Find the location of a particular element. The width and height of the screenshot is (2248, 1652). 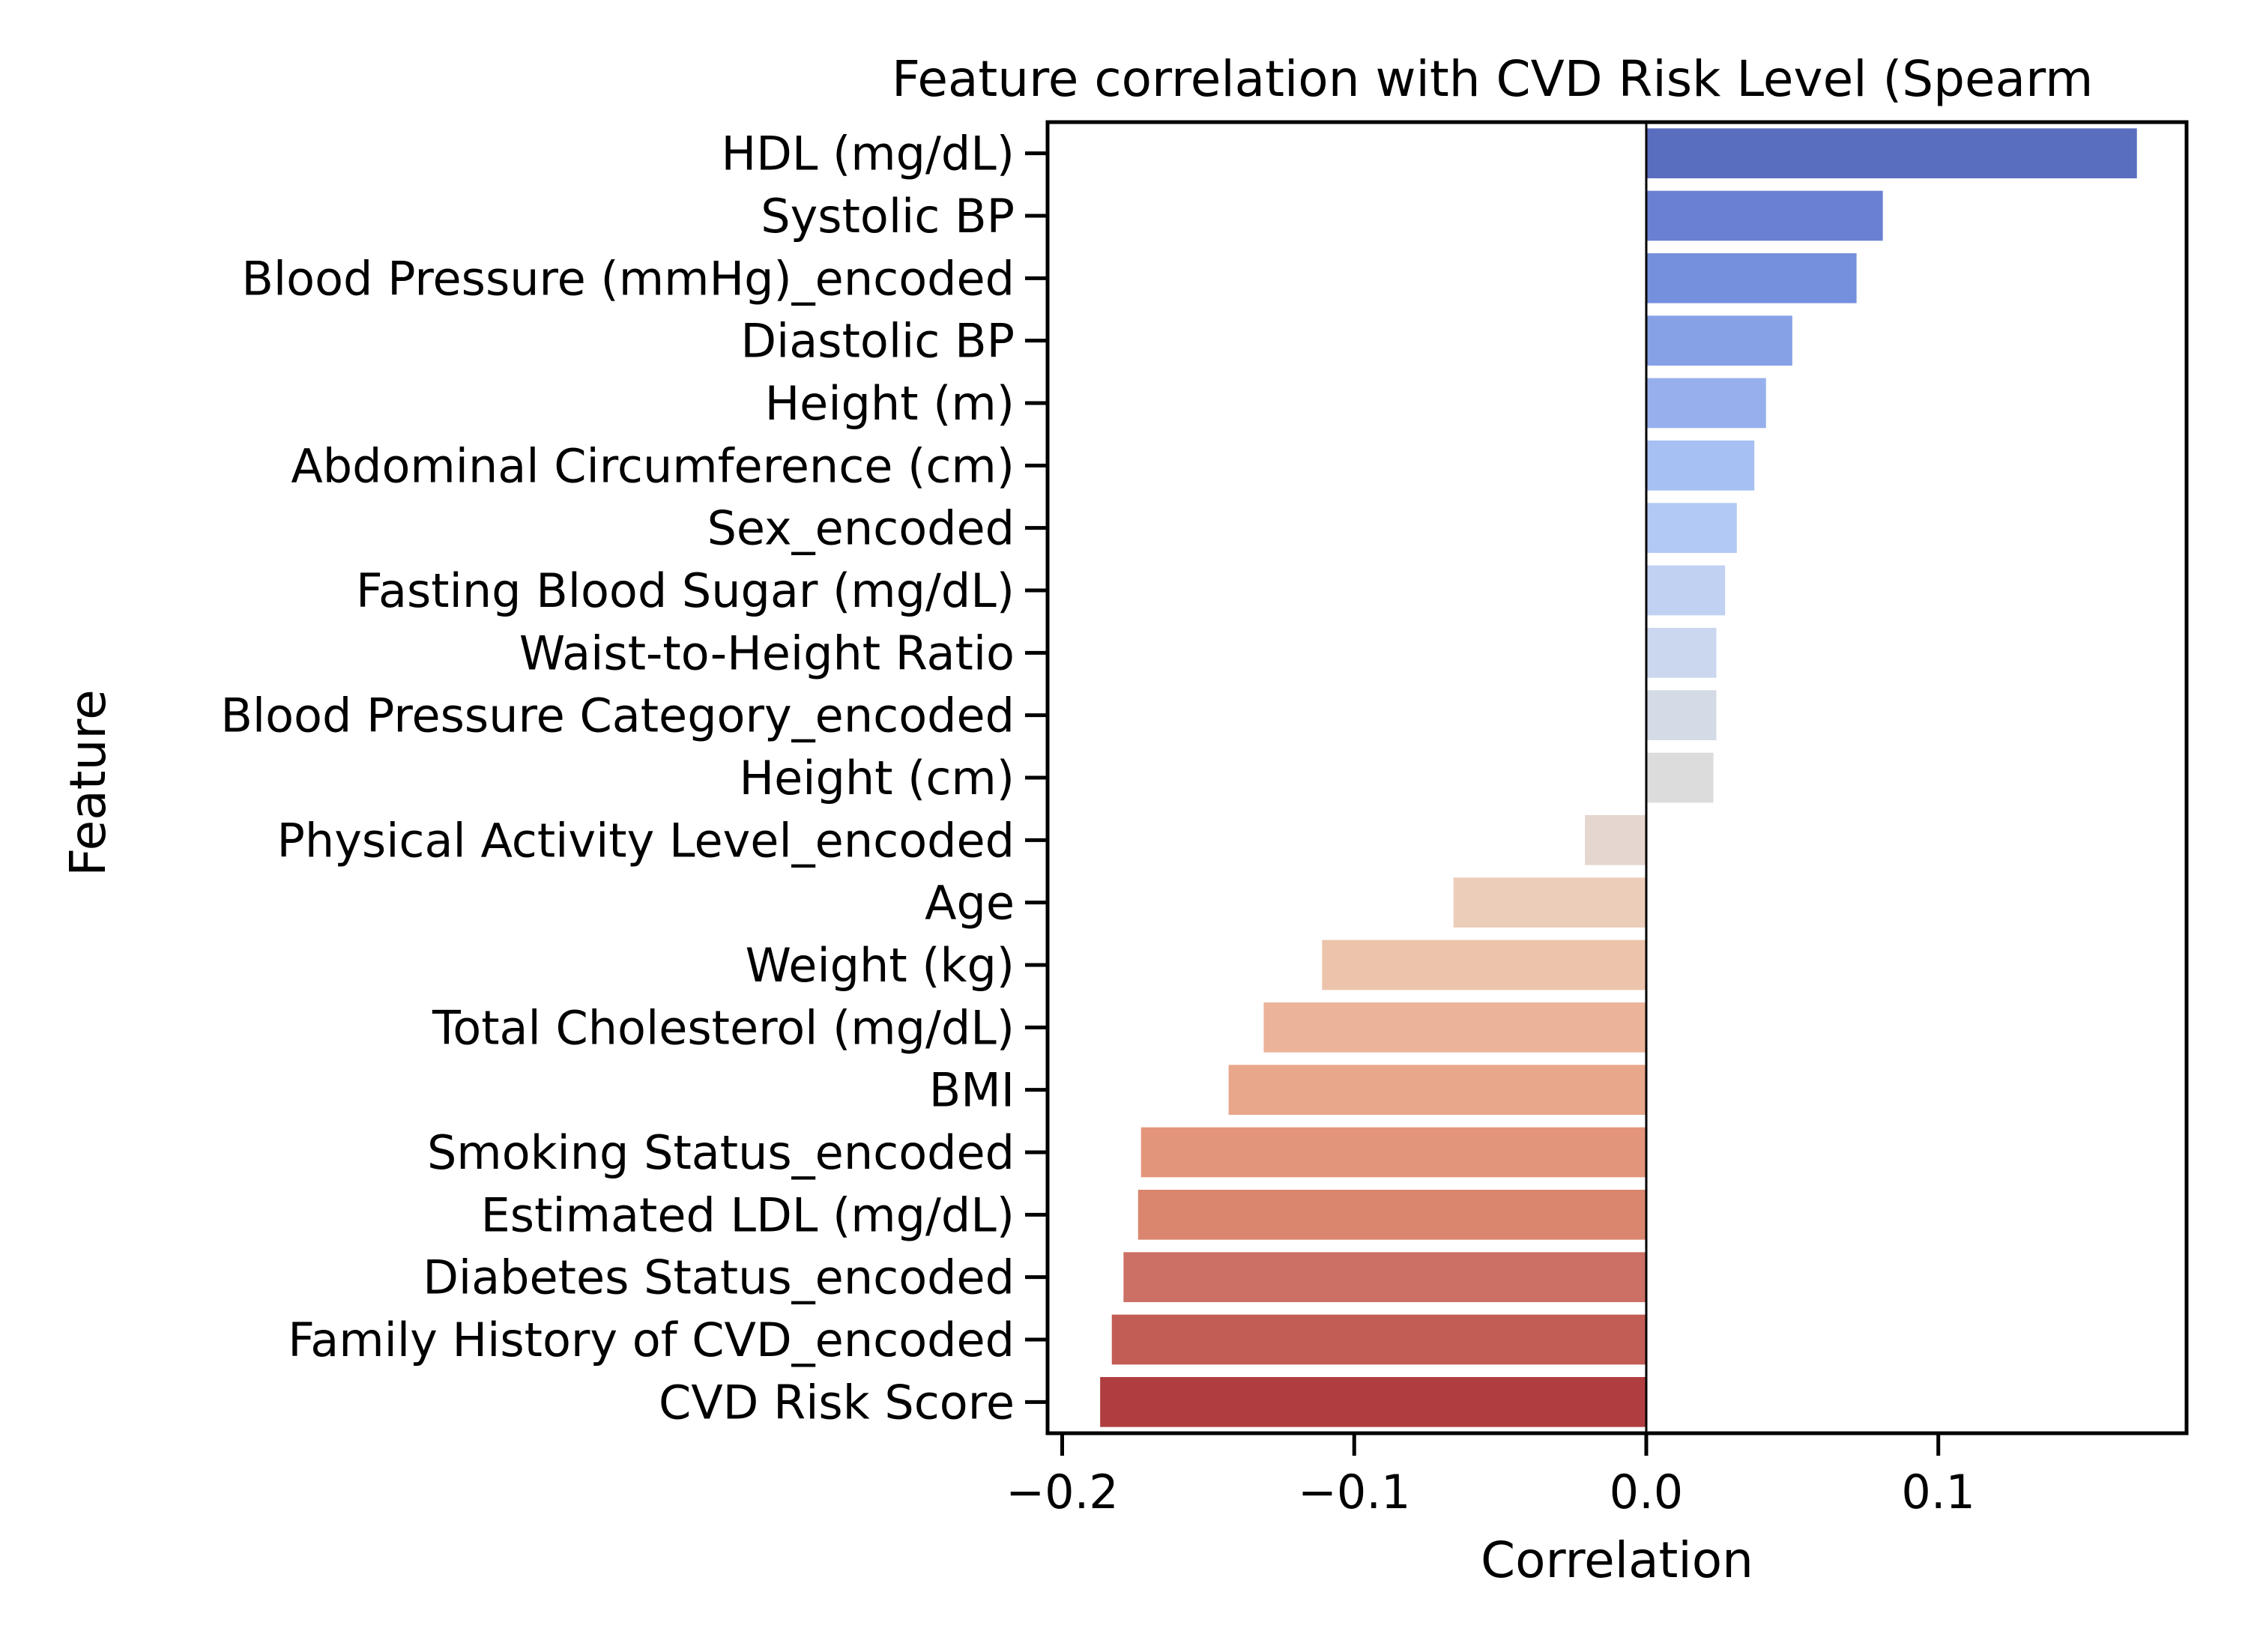

y-tick-label: HDL (mg/dL) is located at coordinates (868, 154).